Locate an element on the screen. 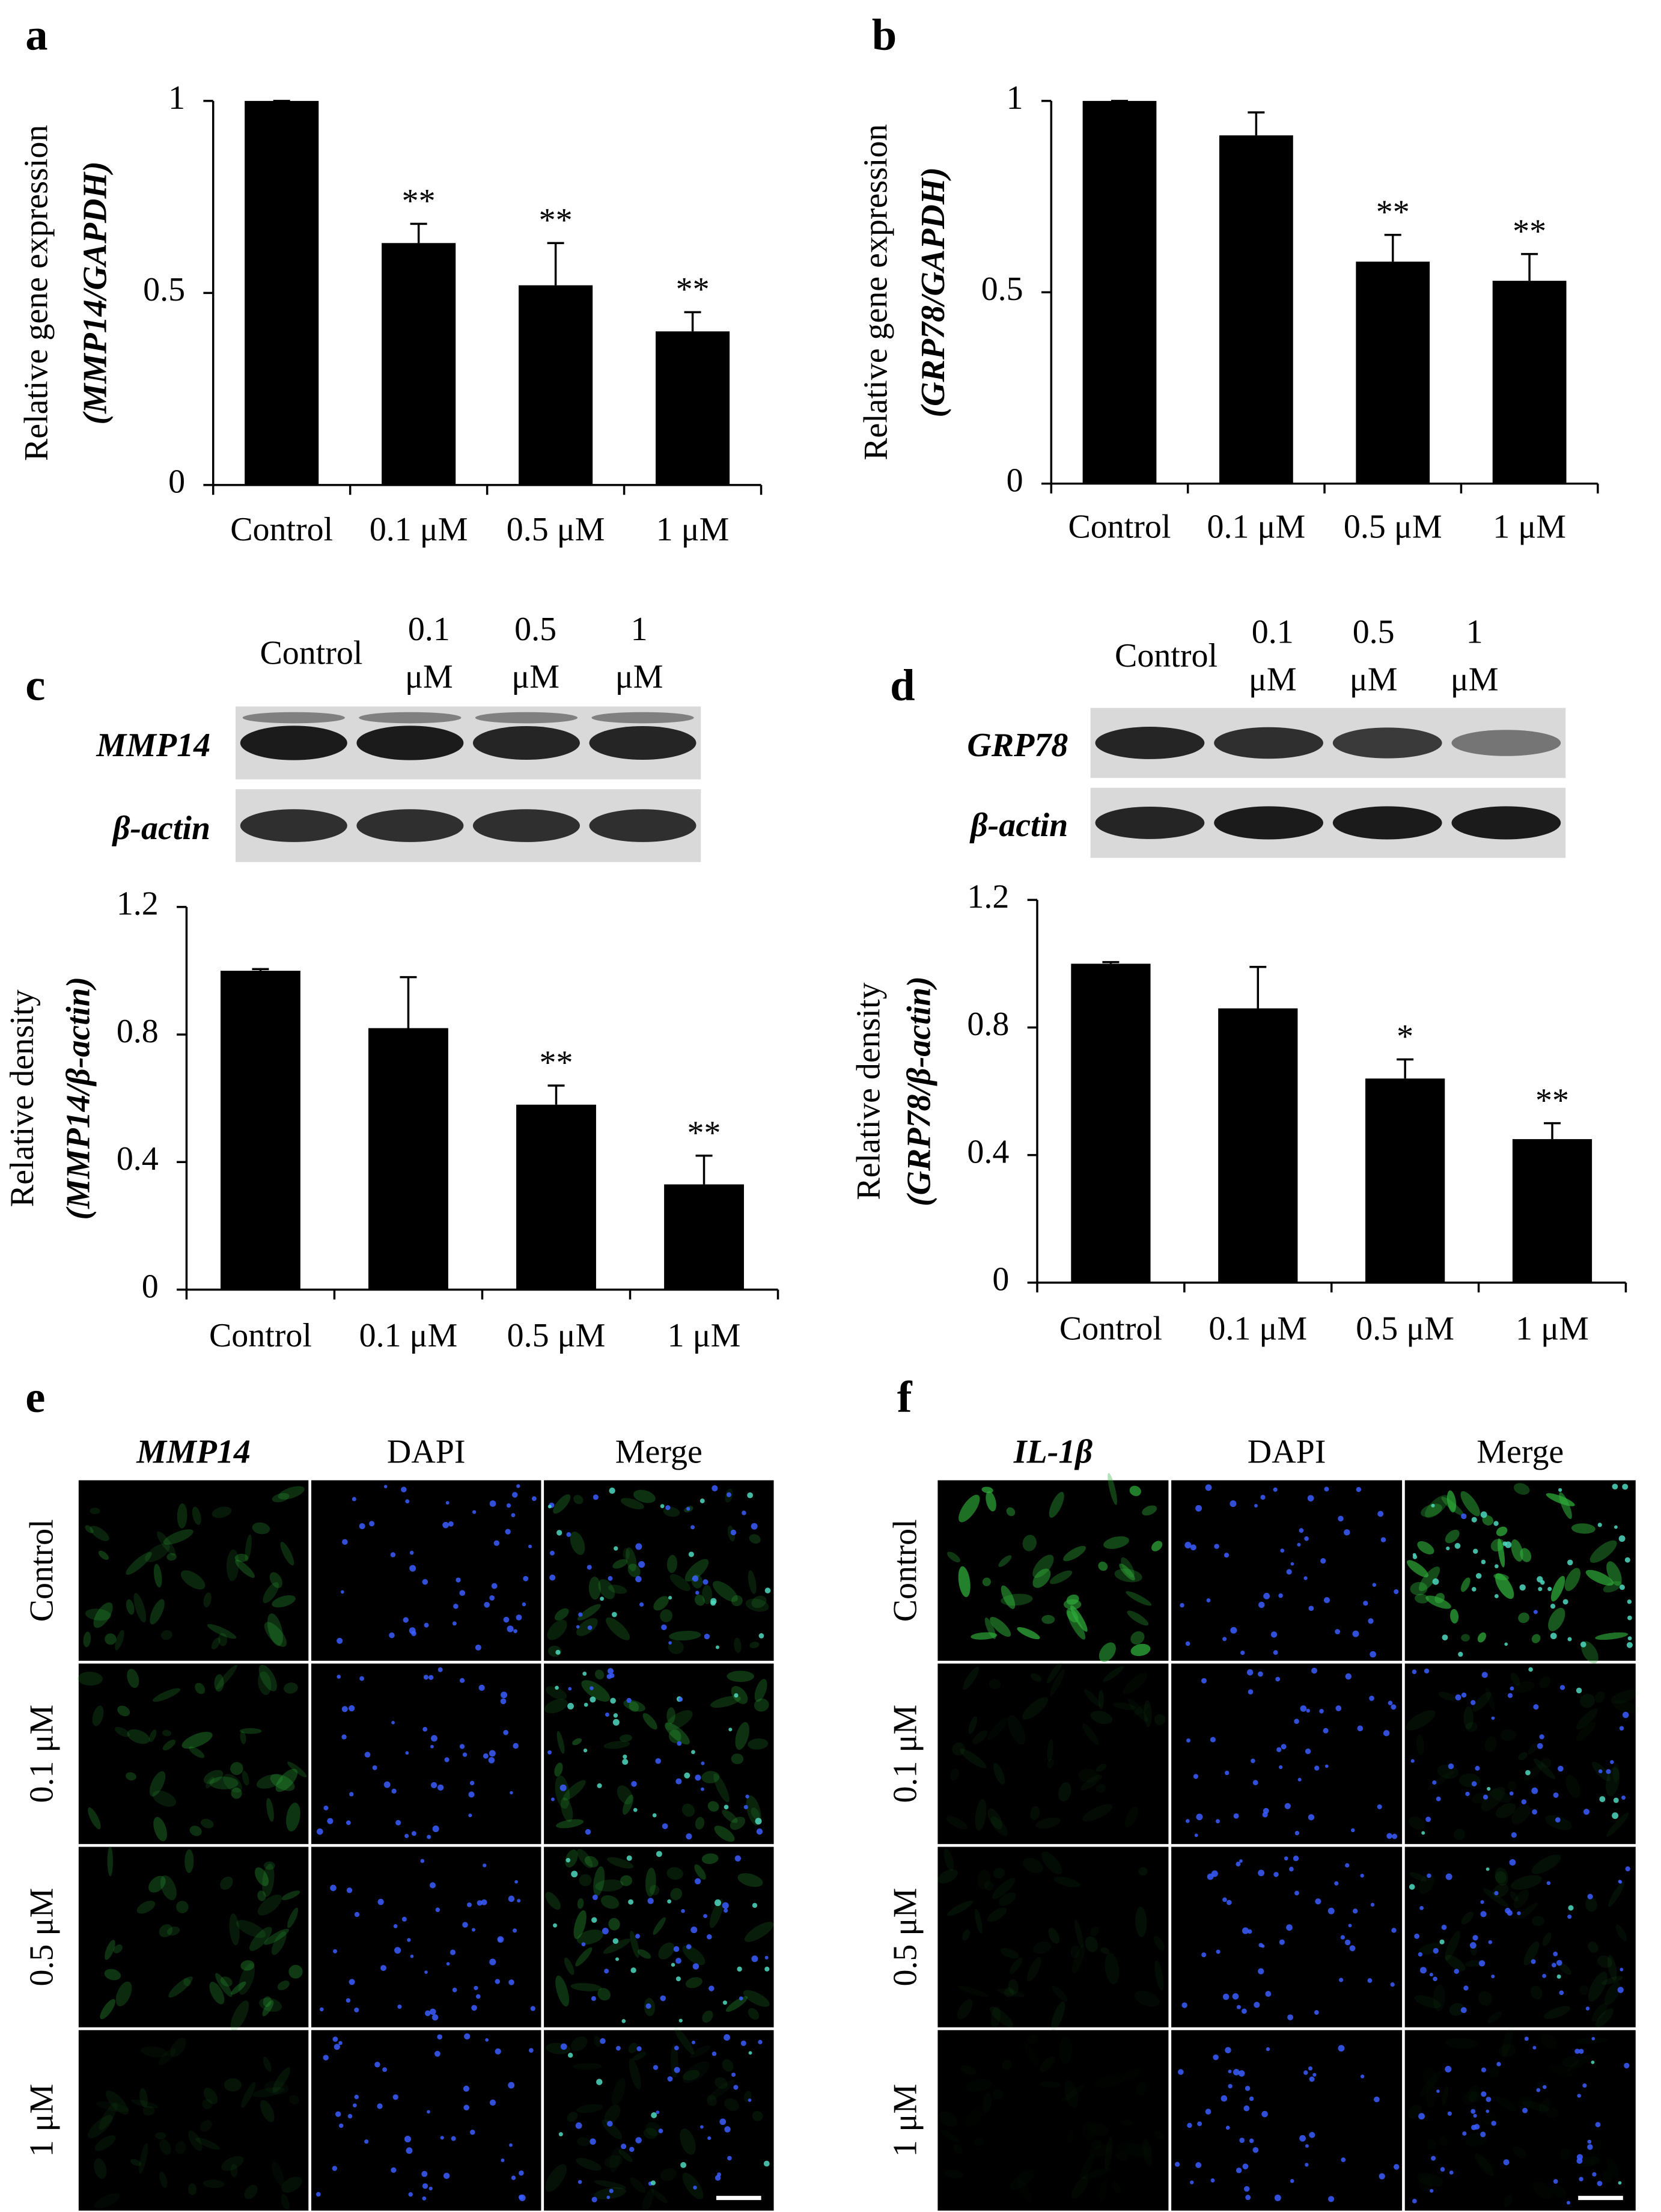 The height and width of the screenshot is (2212, 1661). lane-label: 1 μM is located at coordinates (1475, 655).